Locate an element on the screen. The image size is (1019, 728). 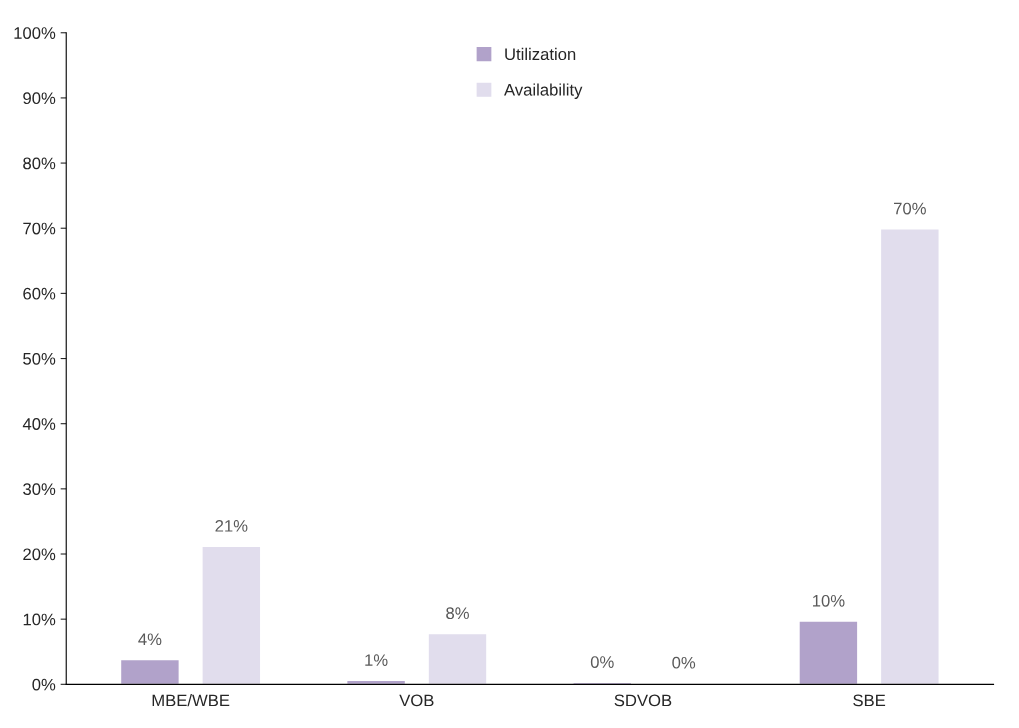
data-label: 8% is located at coordinates (457, 613).